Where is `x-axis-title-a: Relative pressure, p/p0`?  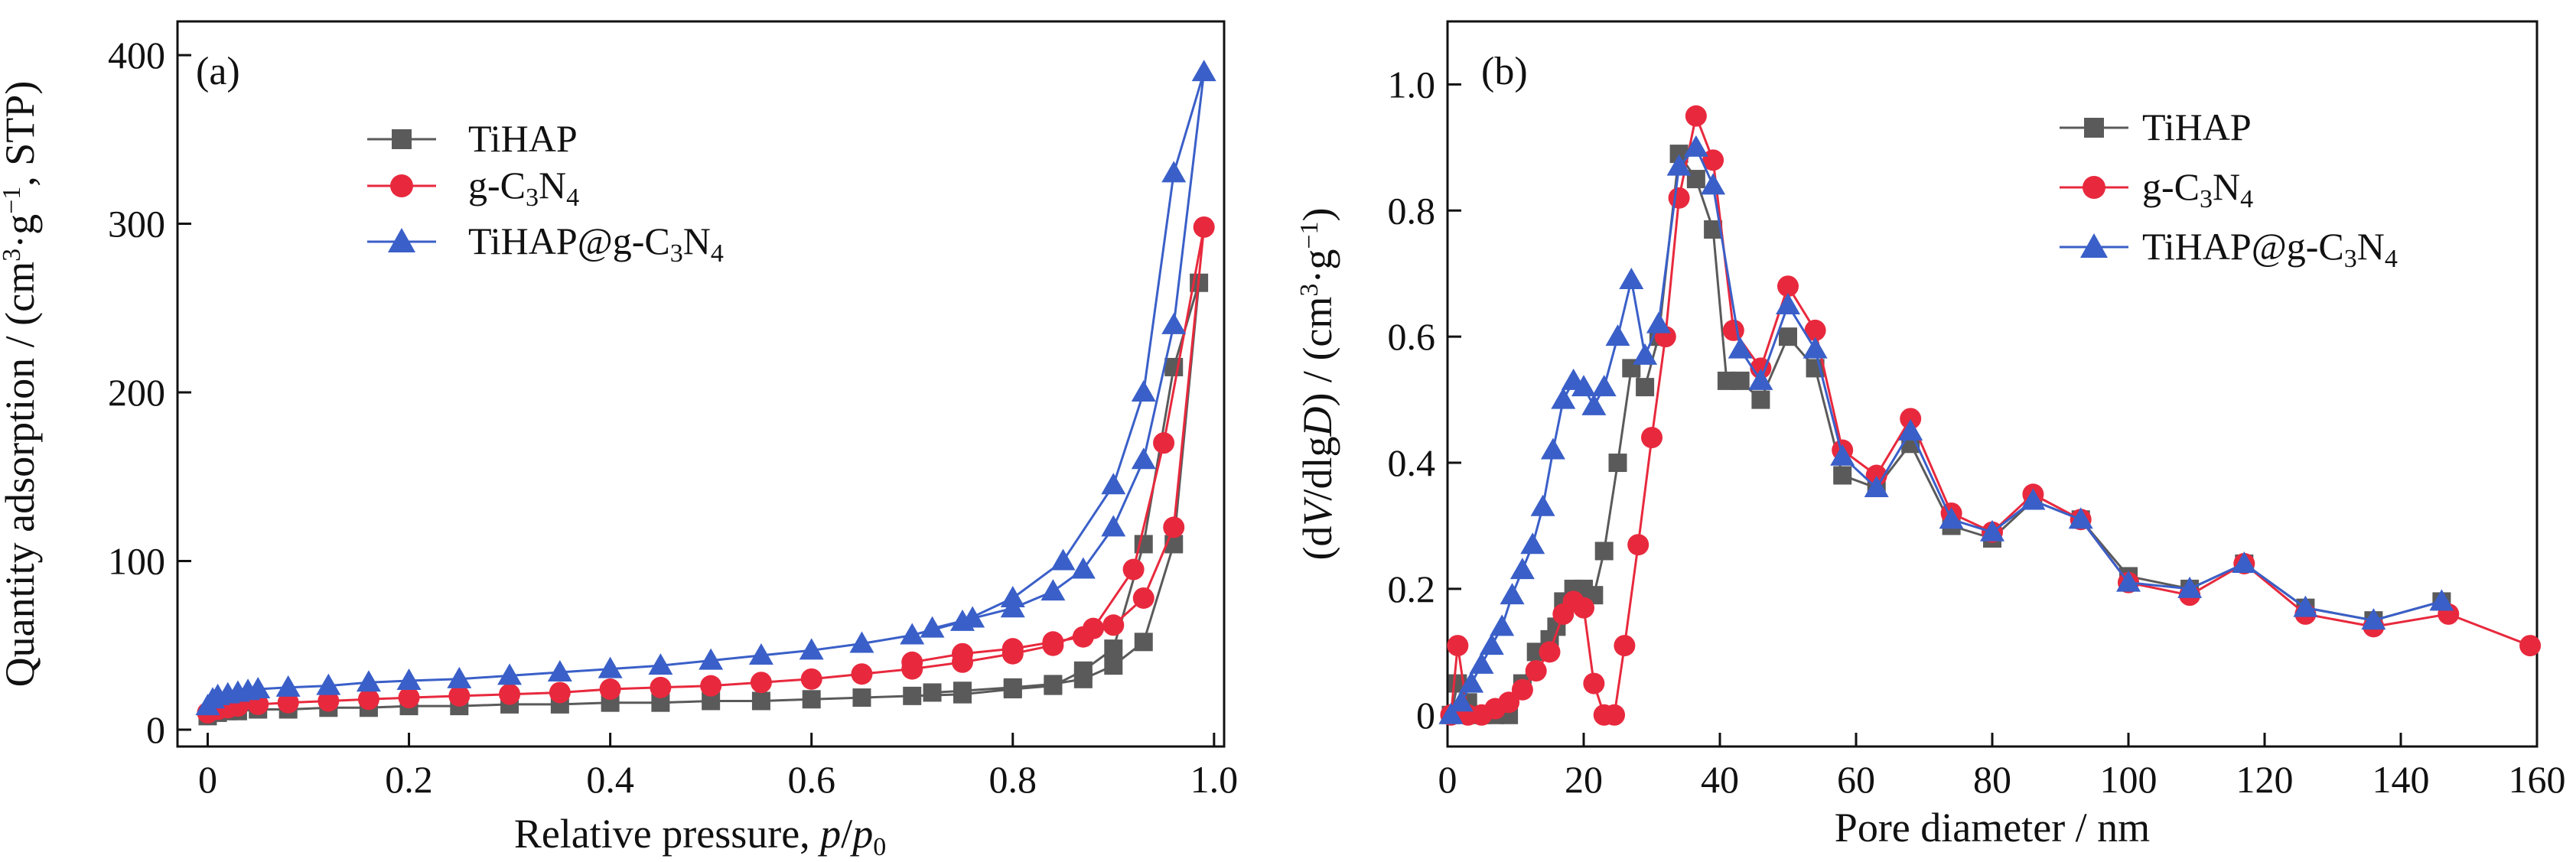 x-axis-title-a: Relative pressure, p/p0 is located at coordinates (700, 836).